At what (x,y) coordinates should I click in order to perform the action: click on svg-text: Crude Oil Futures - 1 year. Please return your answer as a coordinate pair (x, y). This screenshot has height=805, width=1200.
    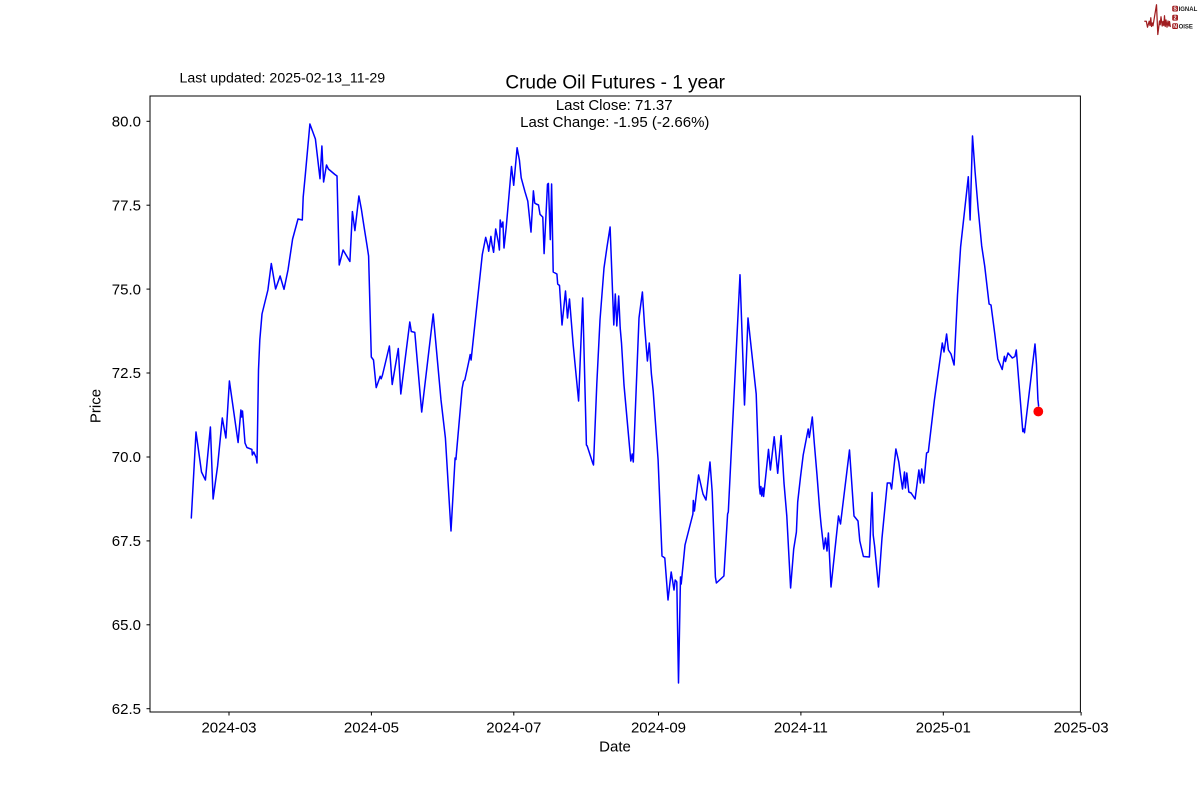
    Looking at the image, I should click on (615, 83).